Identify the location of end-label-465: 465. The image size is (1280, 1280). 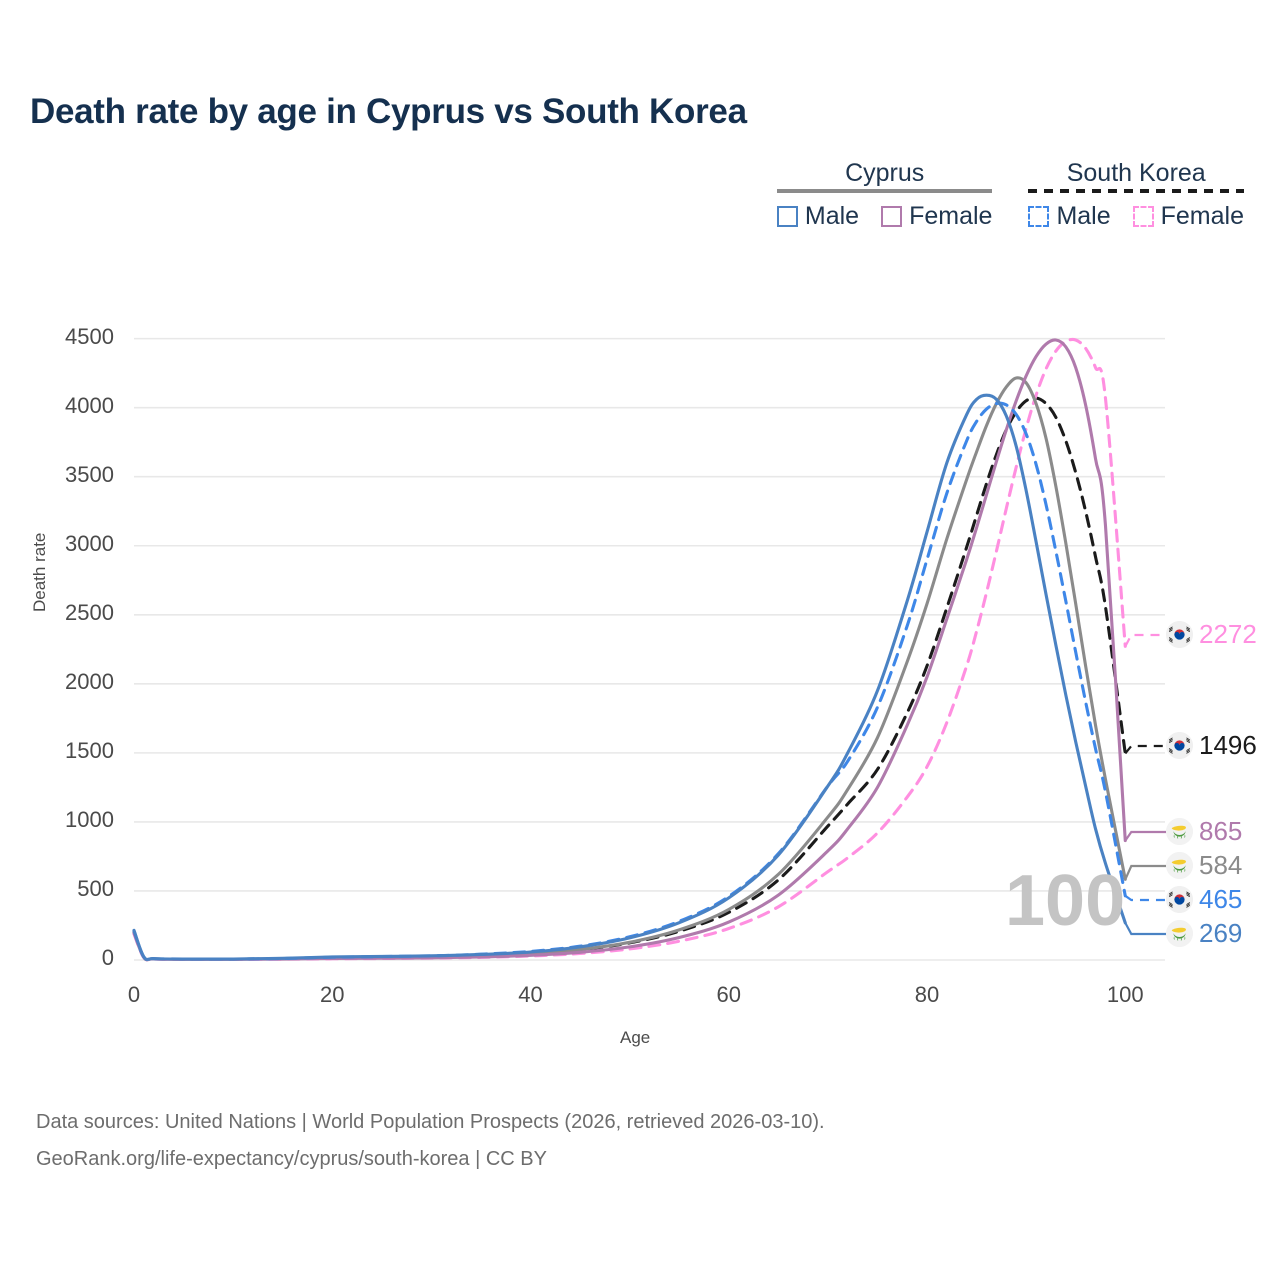
(1204, 899).